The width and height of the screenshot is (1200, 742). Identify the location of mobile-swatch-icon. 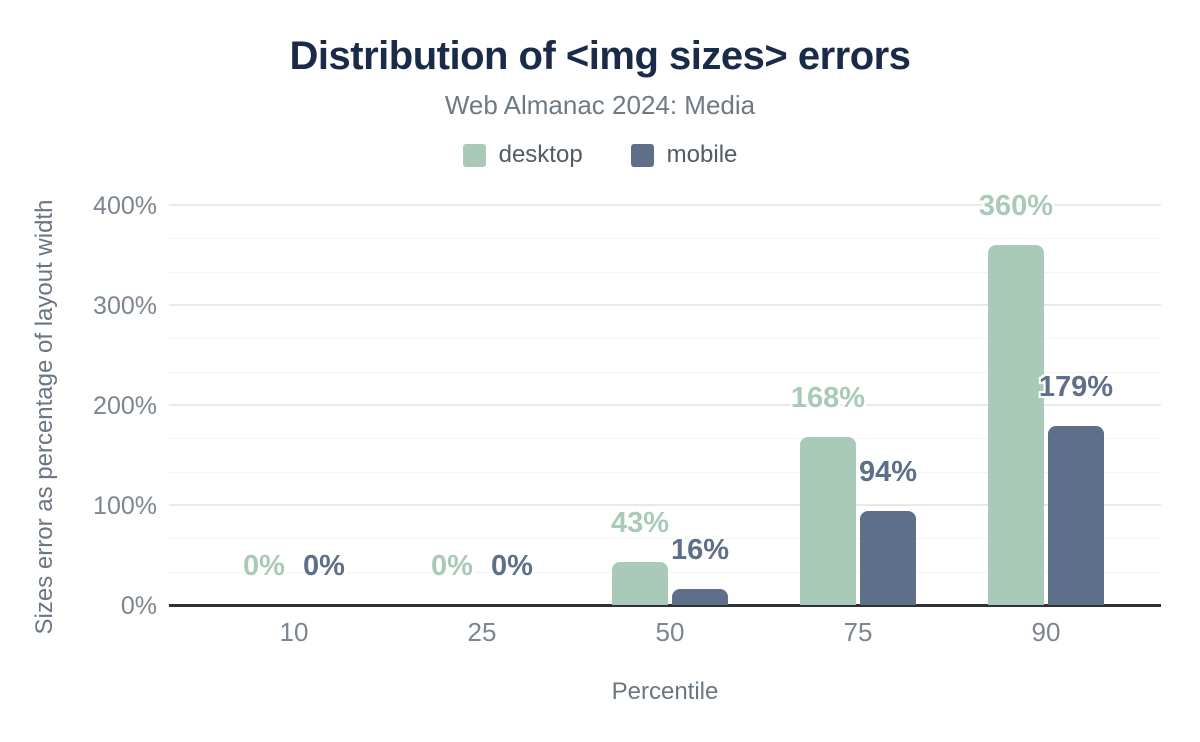
(642, 155).